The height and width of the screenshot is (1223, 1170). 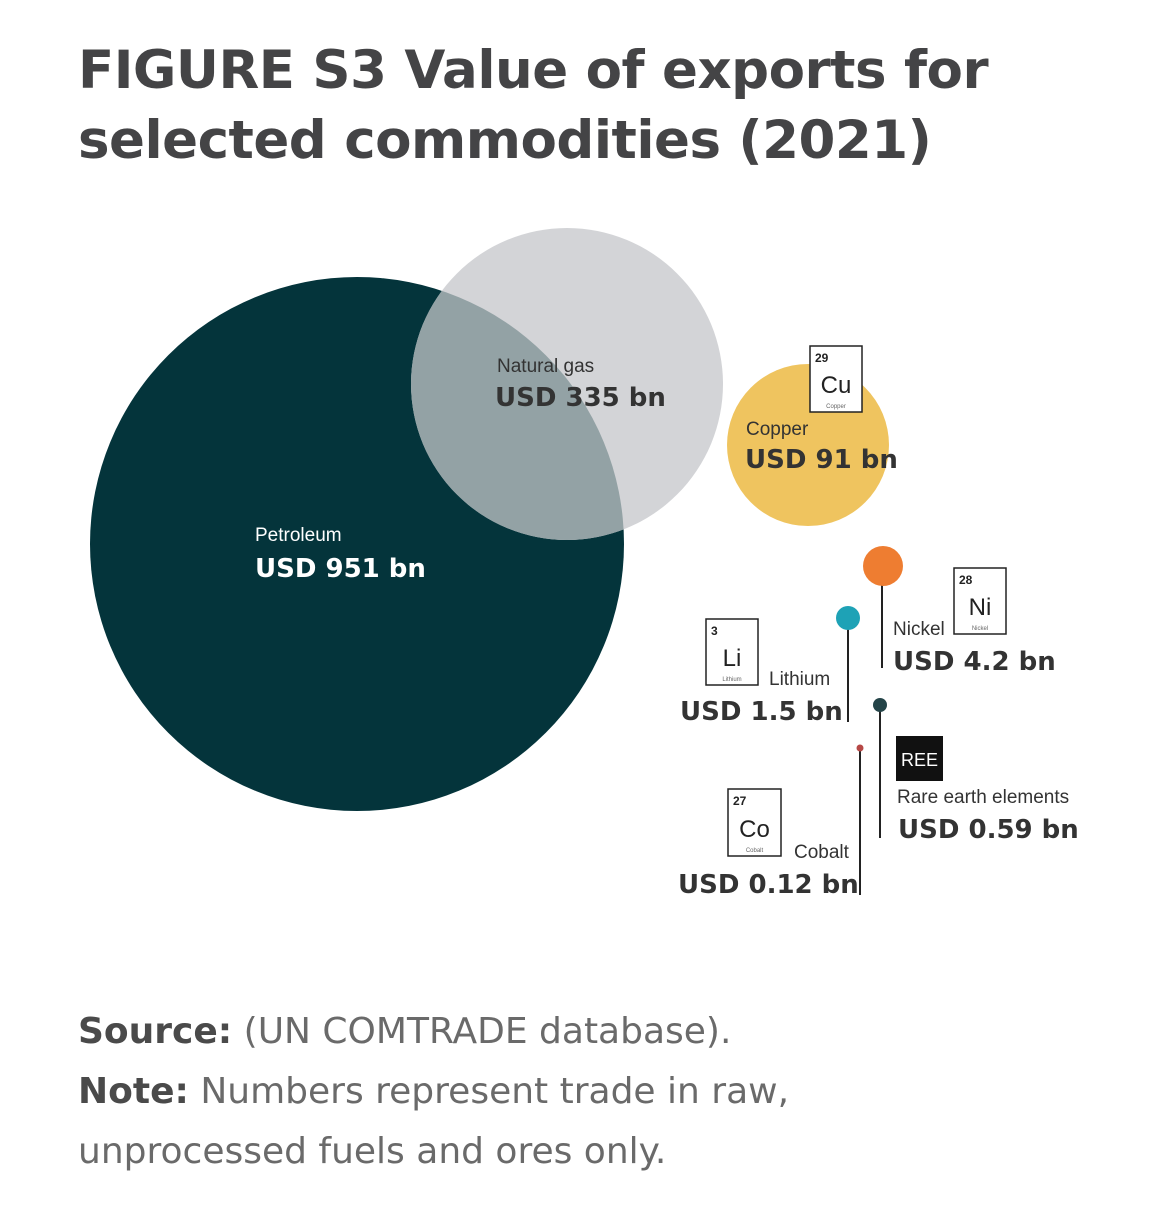 I want to click on label-lithium-name: Lithium, so click(x=799, y=679).